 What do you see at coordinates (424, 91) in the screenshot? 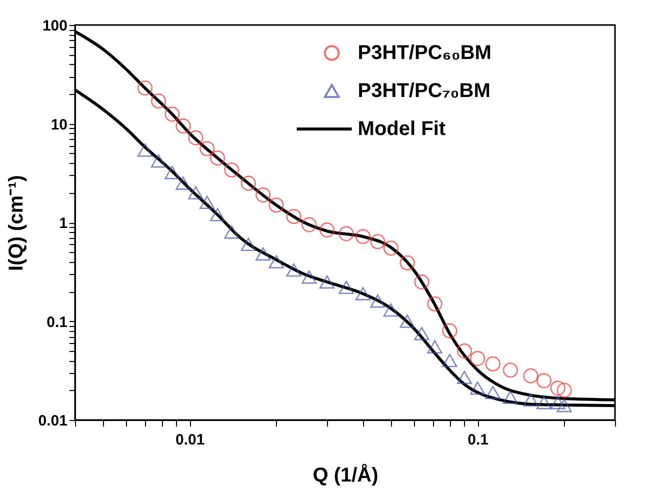
I see `legend-label: P3HT/PC₇₀BM` at bounding box center [424, 91].